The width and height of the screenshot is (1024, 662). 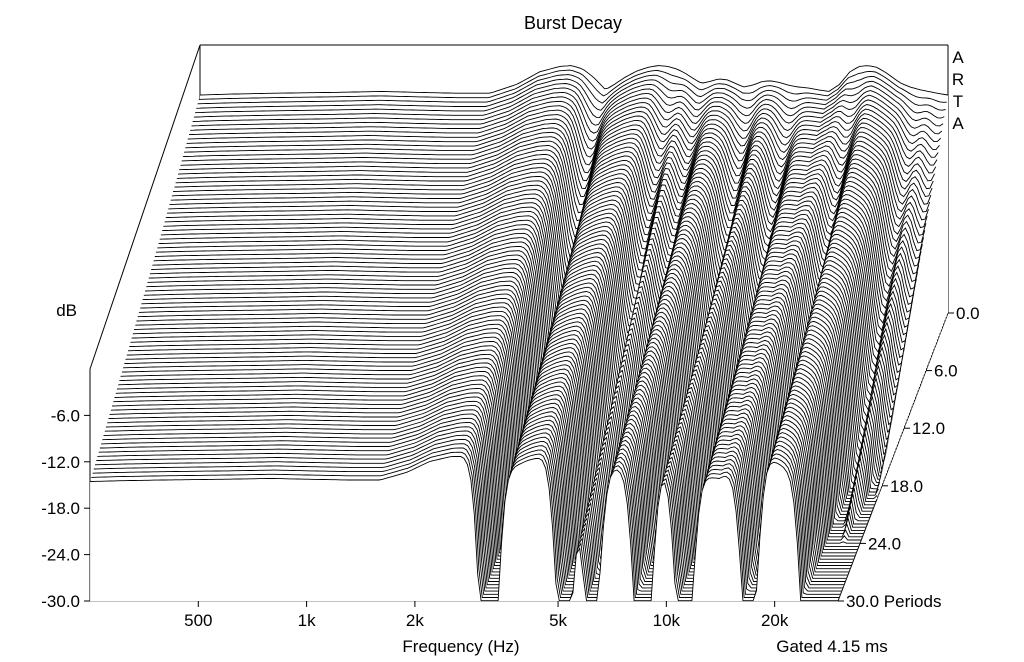 What do you see at coordinates (884, 543) in the screenshot?
I see `z-tick-label: 24.0` at bounding box center [884, 543].